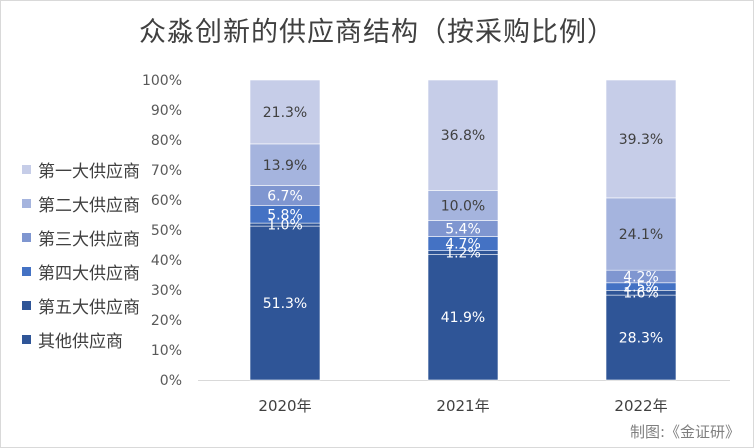 Image resolution: width=754 pixels, height=448 pixels. What do you see at coordinates (89, 239) in the screenshot?
I see `legend-label: 第三大供应商` at bounding box center [89, 239].